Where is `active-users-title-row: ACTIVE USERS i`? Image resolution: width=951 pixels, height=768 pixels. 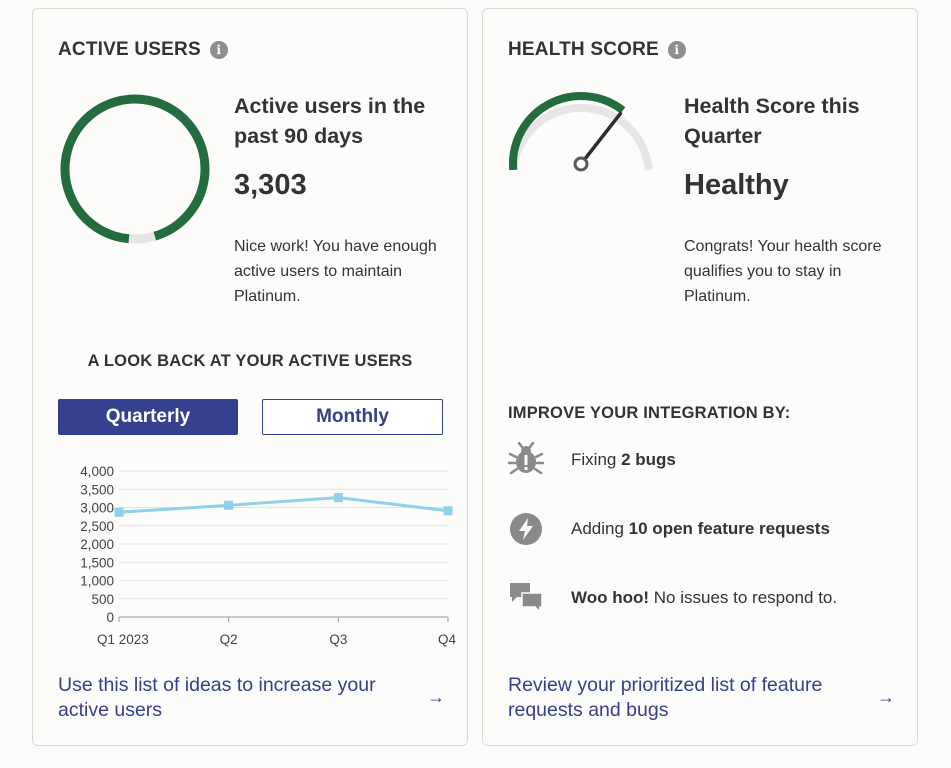
active-users-title-row: ACTIVE USERS i is located at coordinates (143, 50).